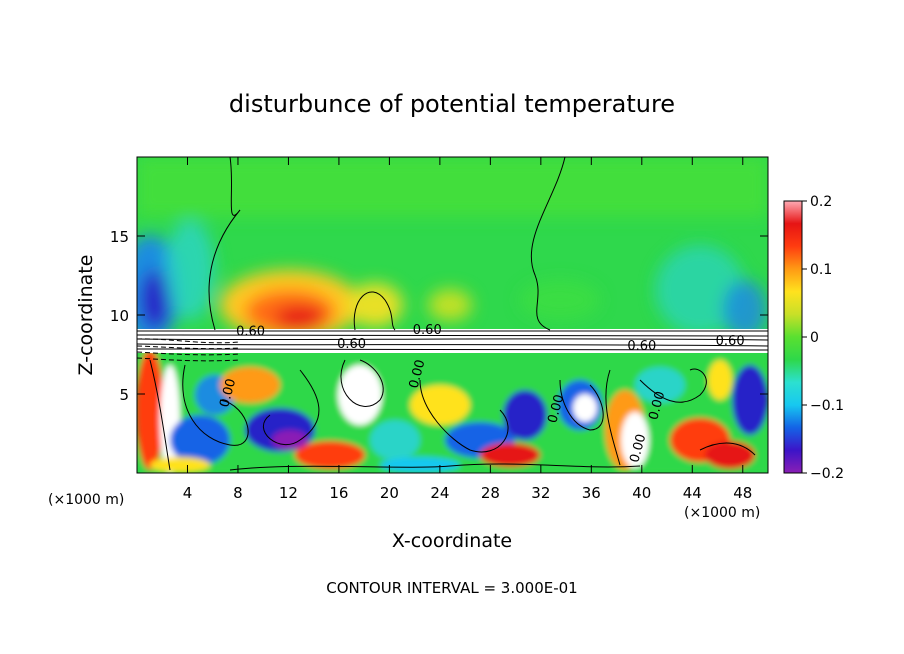 The width and height of the screenshot is (904, 654). Describe the element at coordinates (490, 493) in the screenshot. I see `x-tick-label: 28` at that location.